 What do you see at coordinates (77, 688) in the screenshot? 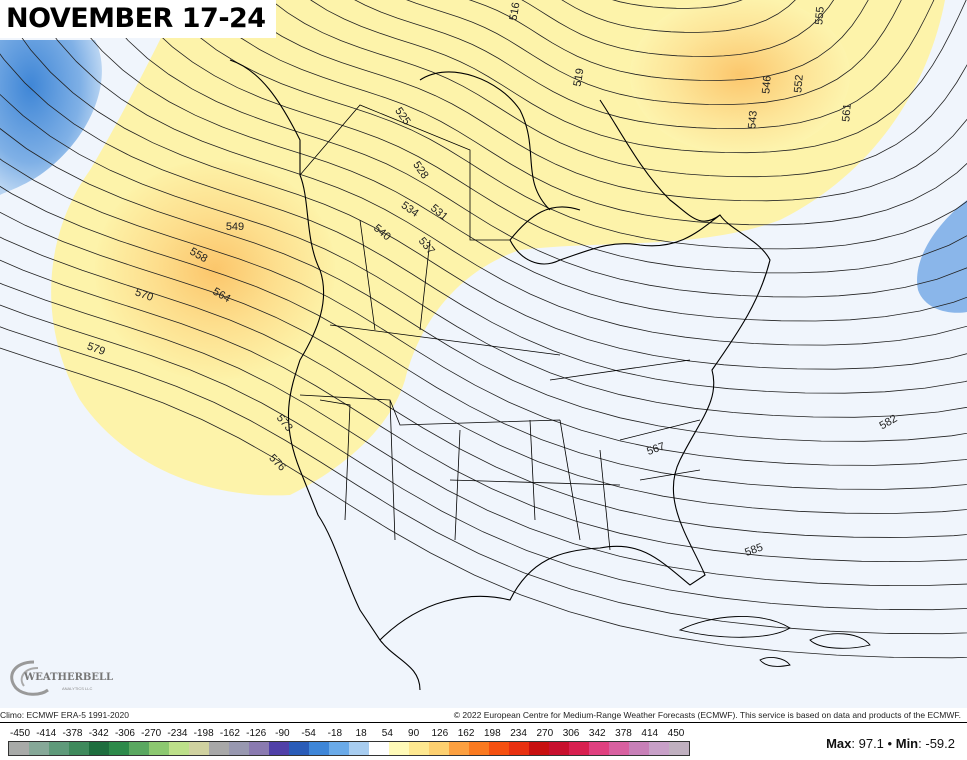
I see `logo-subtext: ANALYTICS LLC` at bounding box center [77, 688].